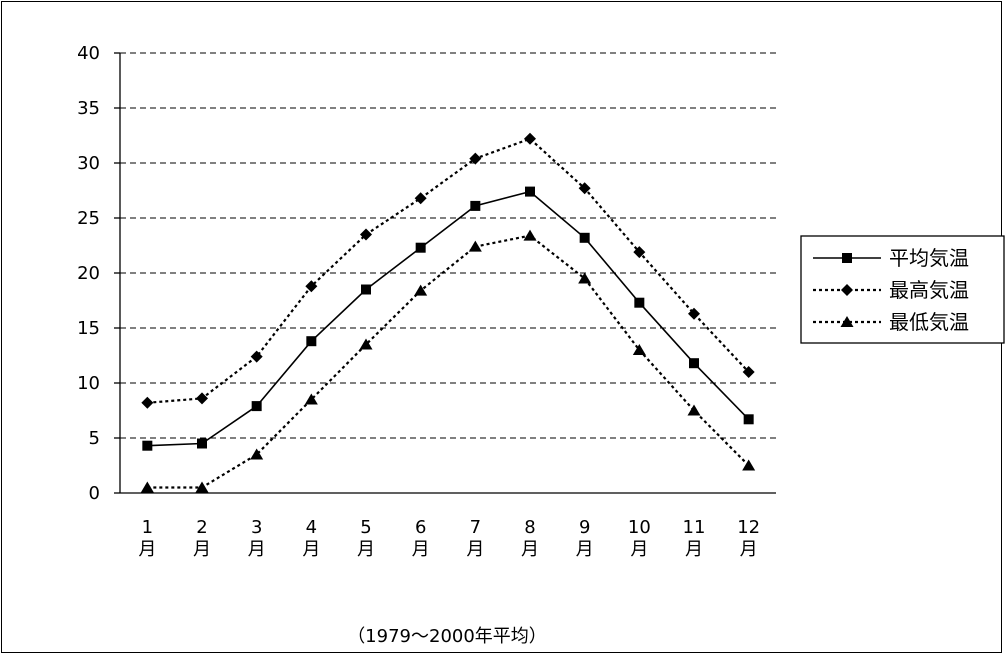  What do you see at coordinates (929, 258) in the screenshot?
I see `legend-label: 平均気温` at bounding box center [929, 258].